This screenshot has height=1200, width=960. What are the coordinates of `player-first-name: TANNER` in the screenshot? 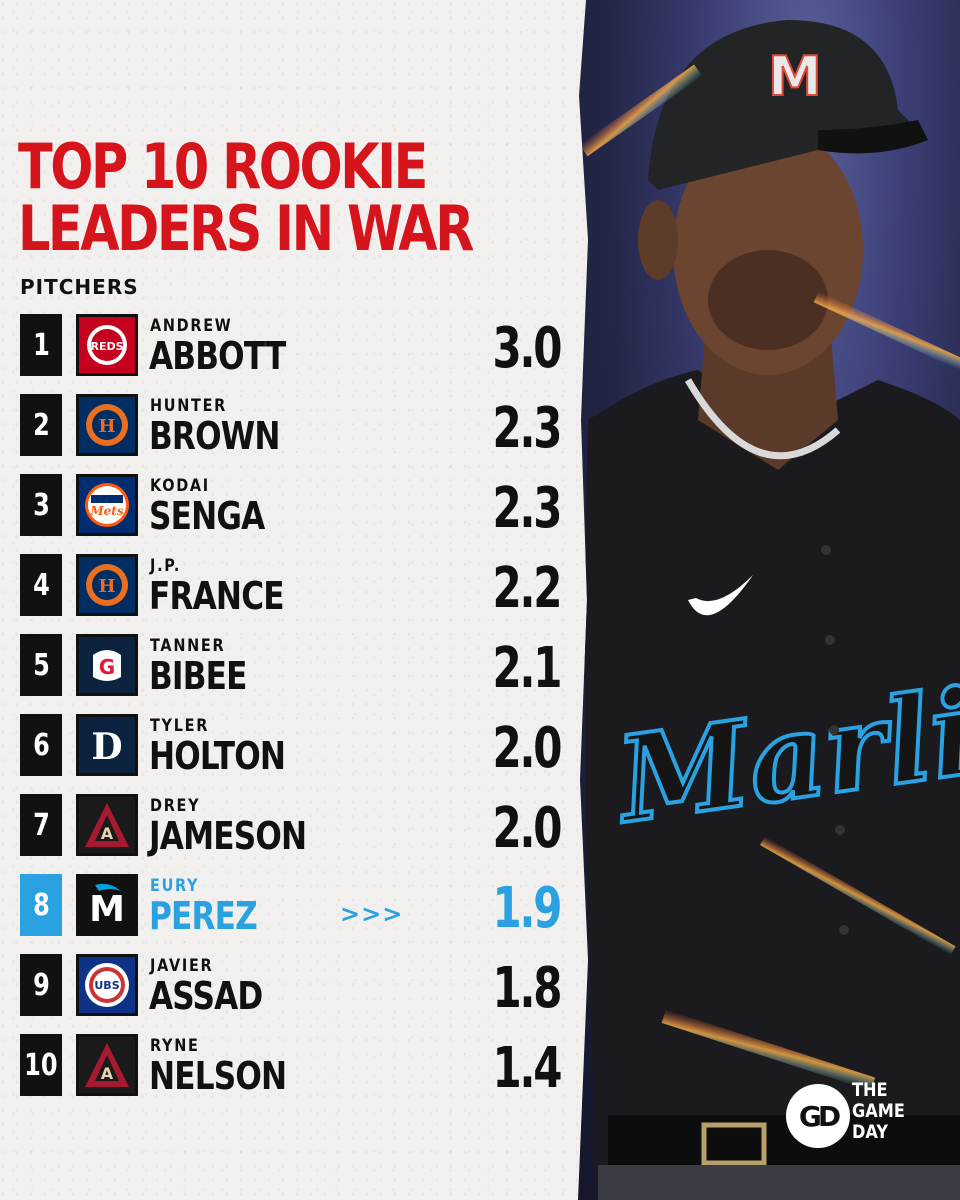 It's located at (188, 646).